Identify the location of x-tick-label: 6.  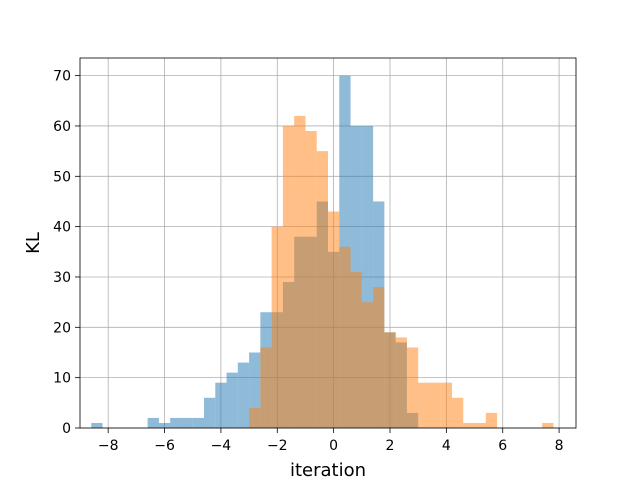
(502, 446).